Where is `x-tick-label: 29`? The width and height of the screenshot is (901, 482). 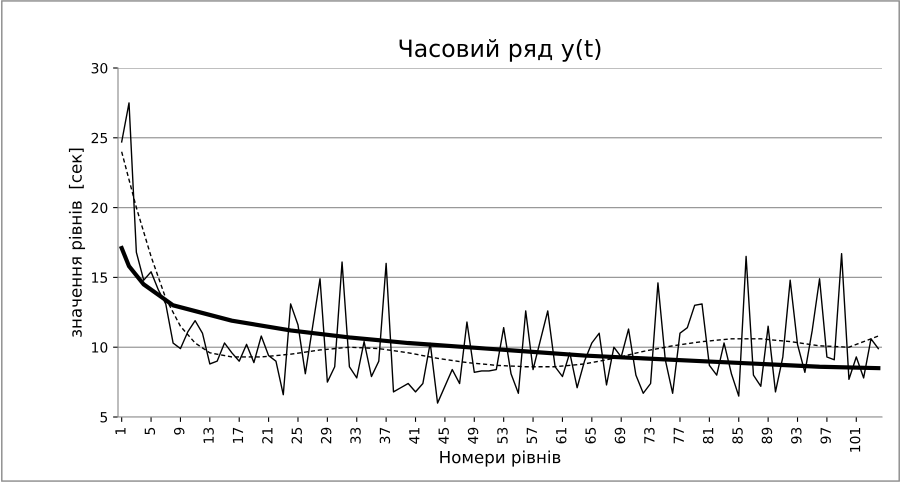
x-tick-label: 29 is located at coordinates (326, 436).